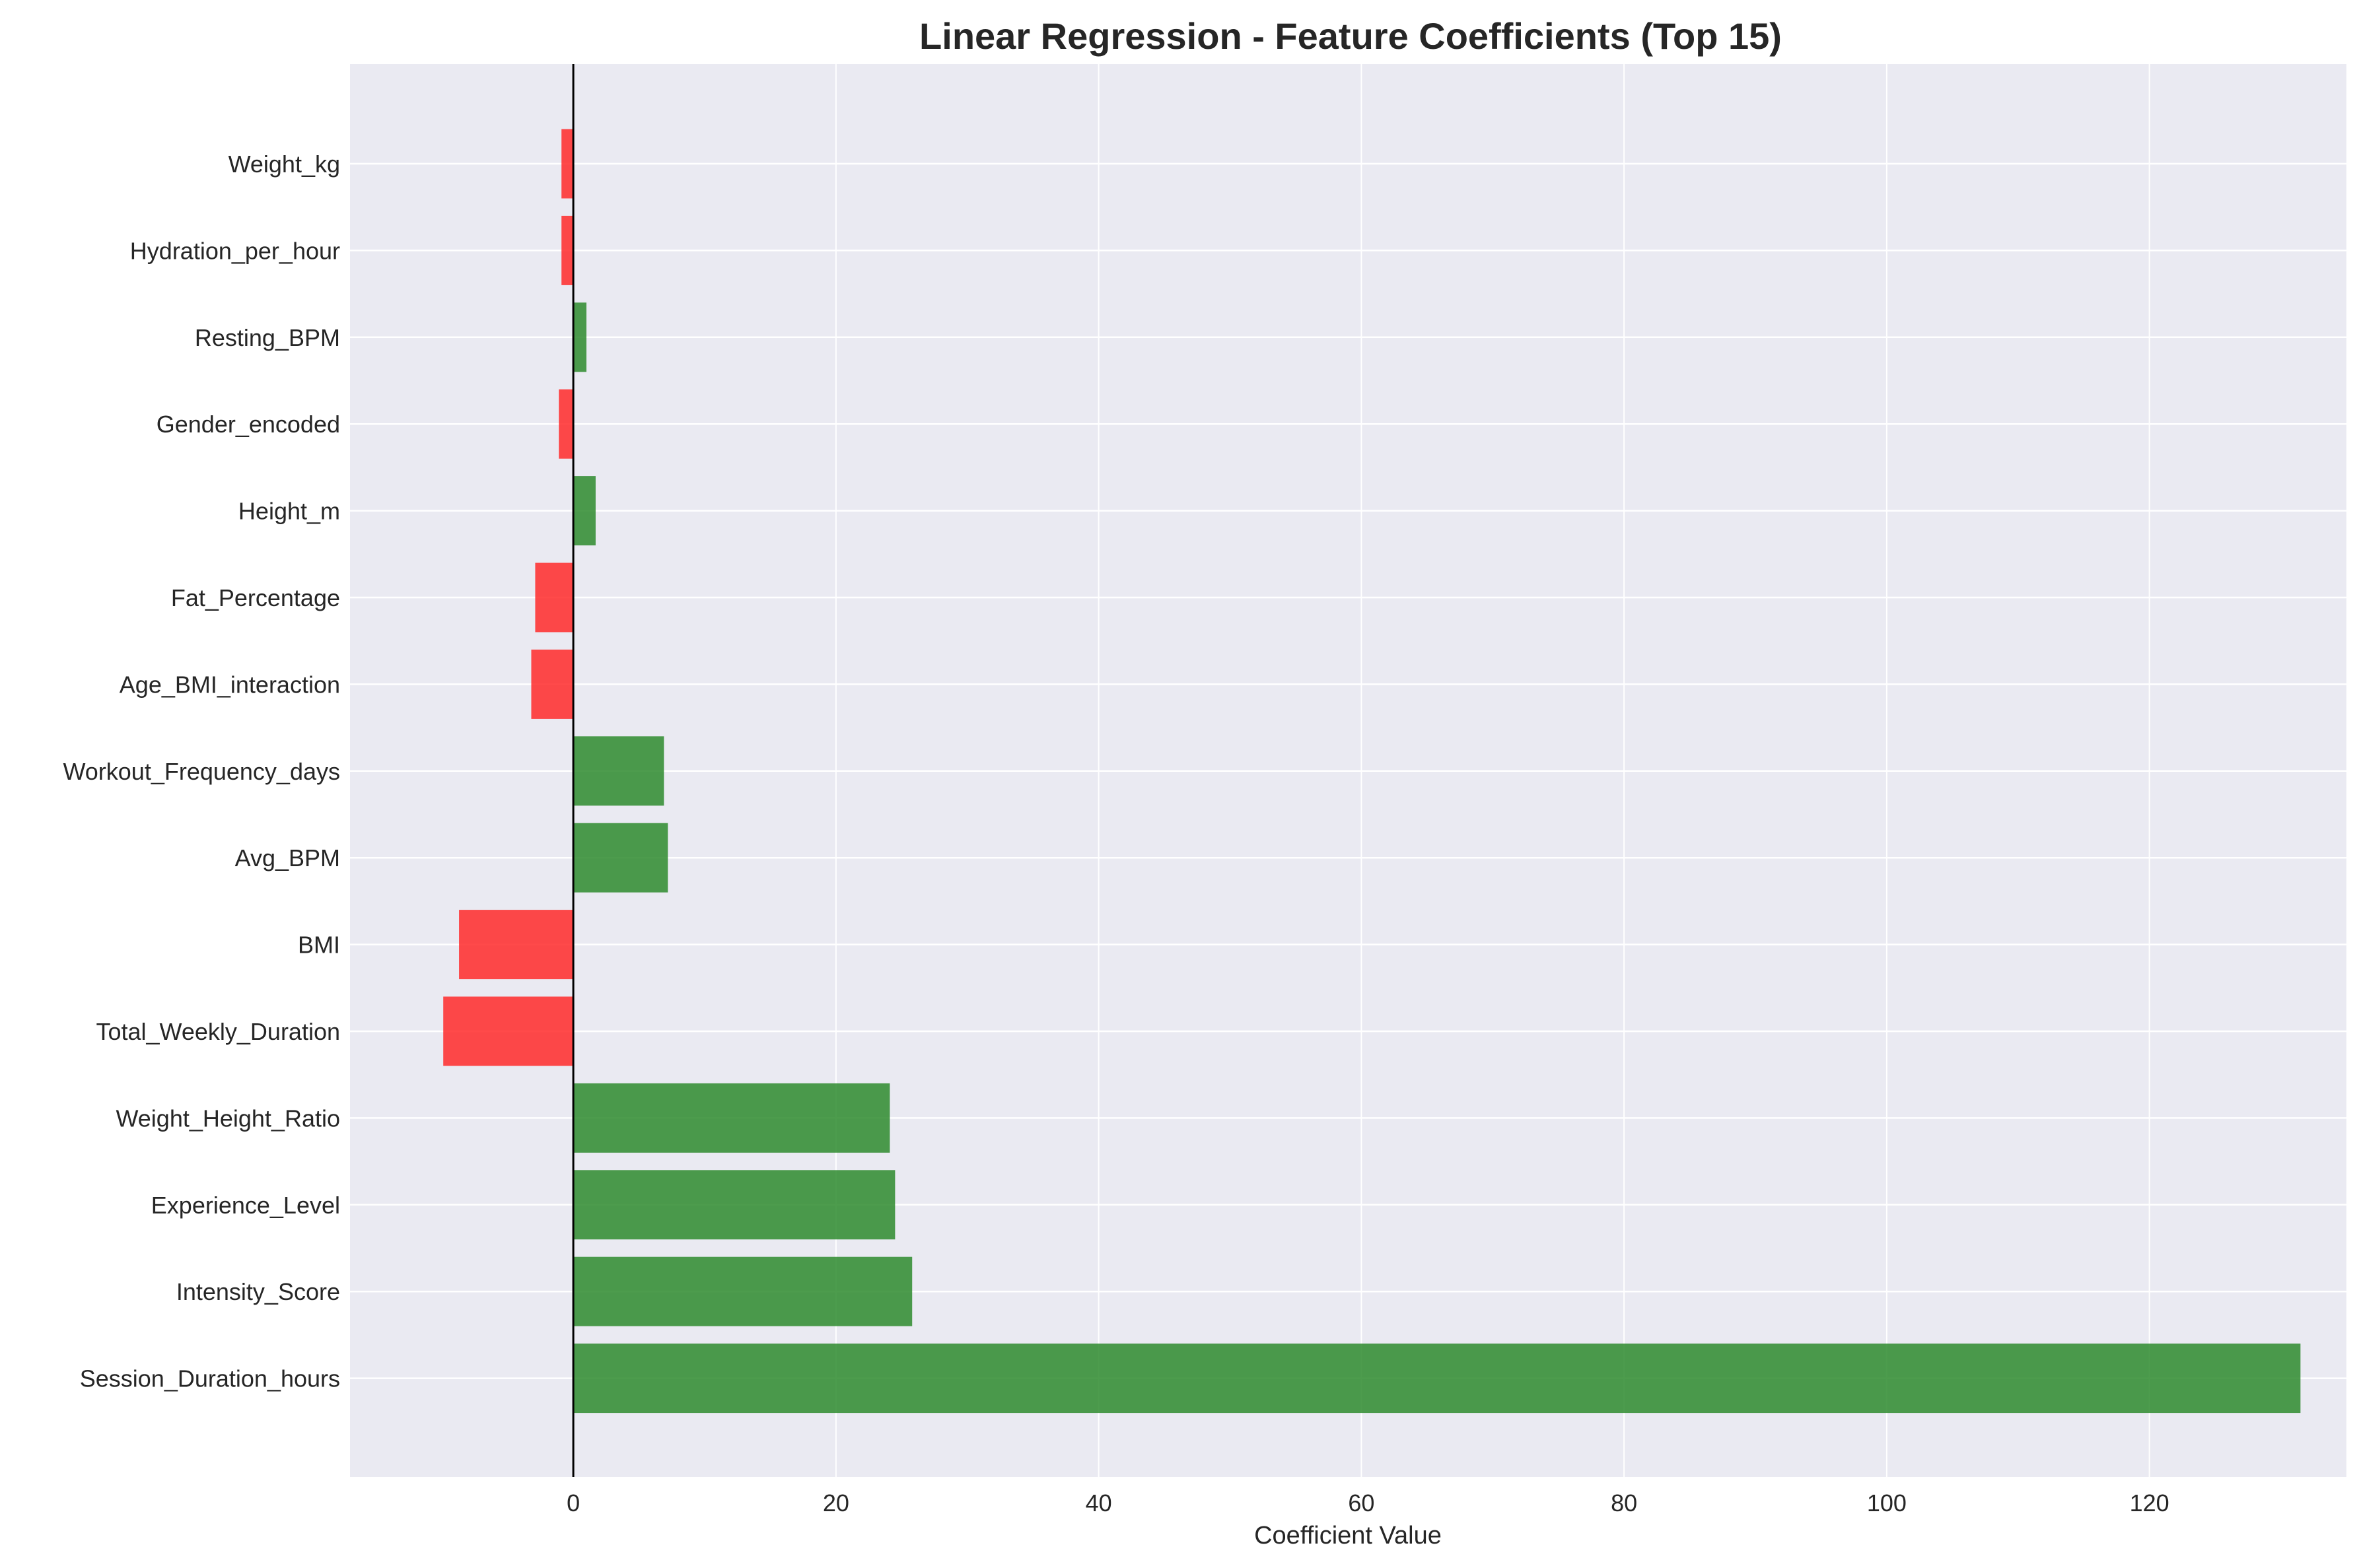 The image size is (2357, 1568). Describe the element at coordinates (567, 250) in the screenshot. I see `bar-hydration-per-hour` at that location.